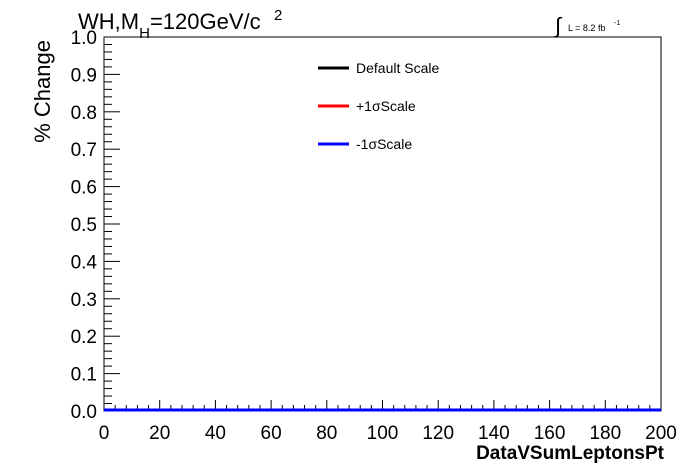  Describe the element at coordinates (388, 422) in the screenshot. I see `x-axis: 0 20 40 60 80 100 120 140 160 180 200` at that location.